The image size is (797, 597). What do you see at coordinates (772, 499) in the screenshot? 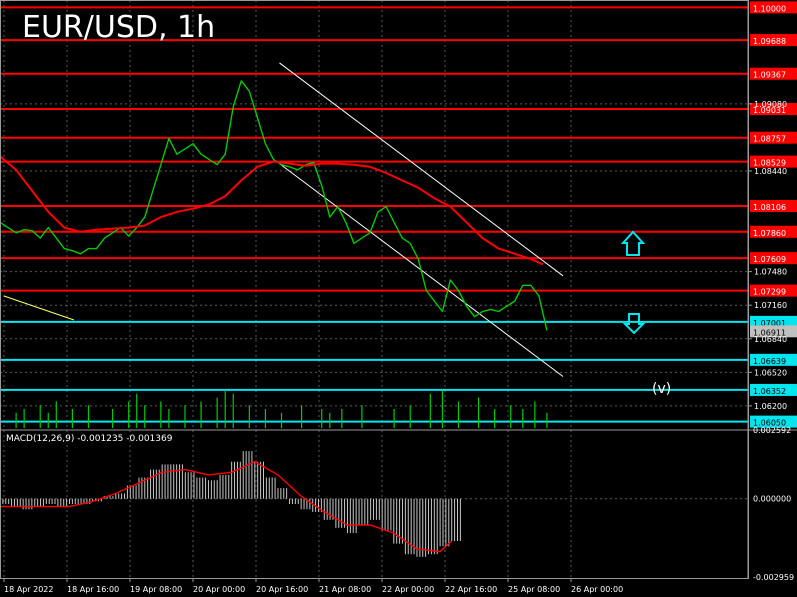
I see `macd-tick-label: 0.000000` at bounding box center [772, 499].